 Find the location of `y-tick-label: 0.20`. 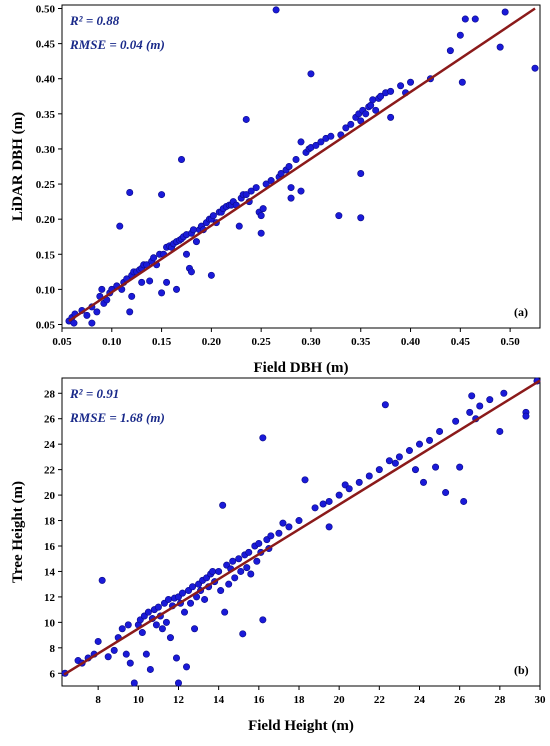

y-tick-label: 0.20 is located at coordinates (46, 220).